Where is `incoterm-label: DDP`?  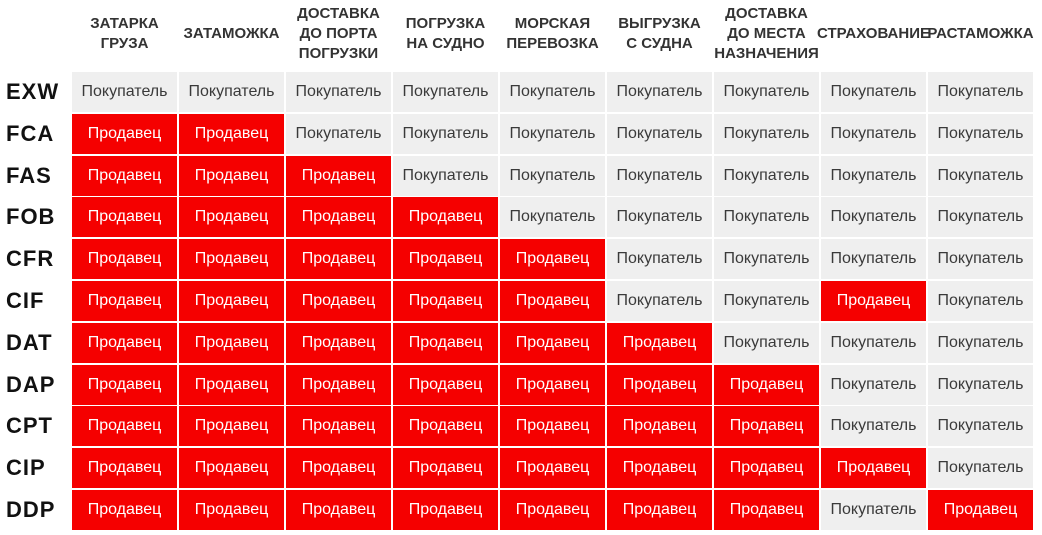
incoterm-label: DDP is located at coordinates (31, 509).